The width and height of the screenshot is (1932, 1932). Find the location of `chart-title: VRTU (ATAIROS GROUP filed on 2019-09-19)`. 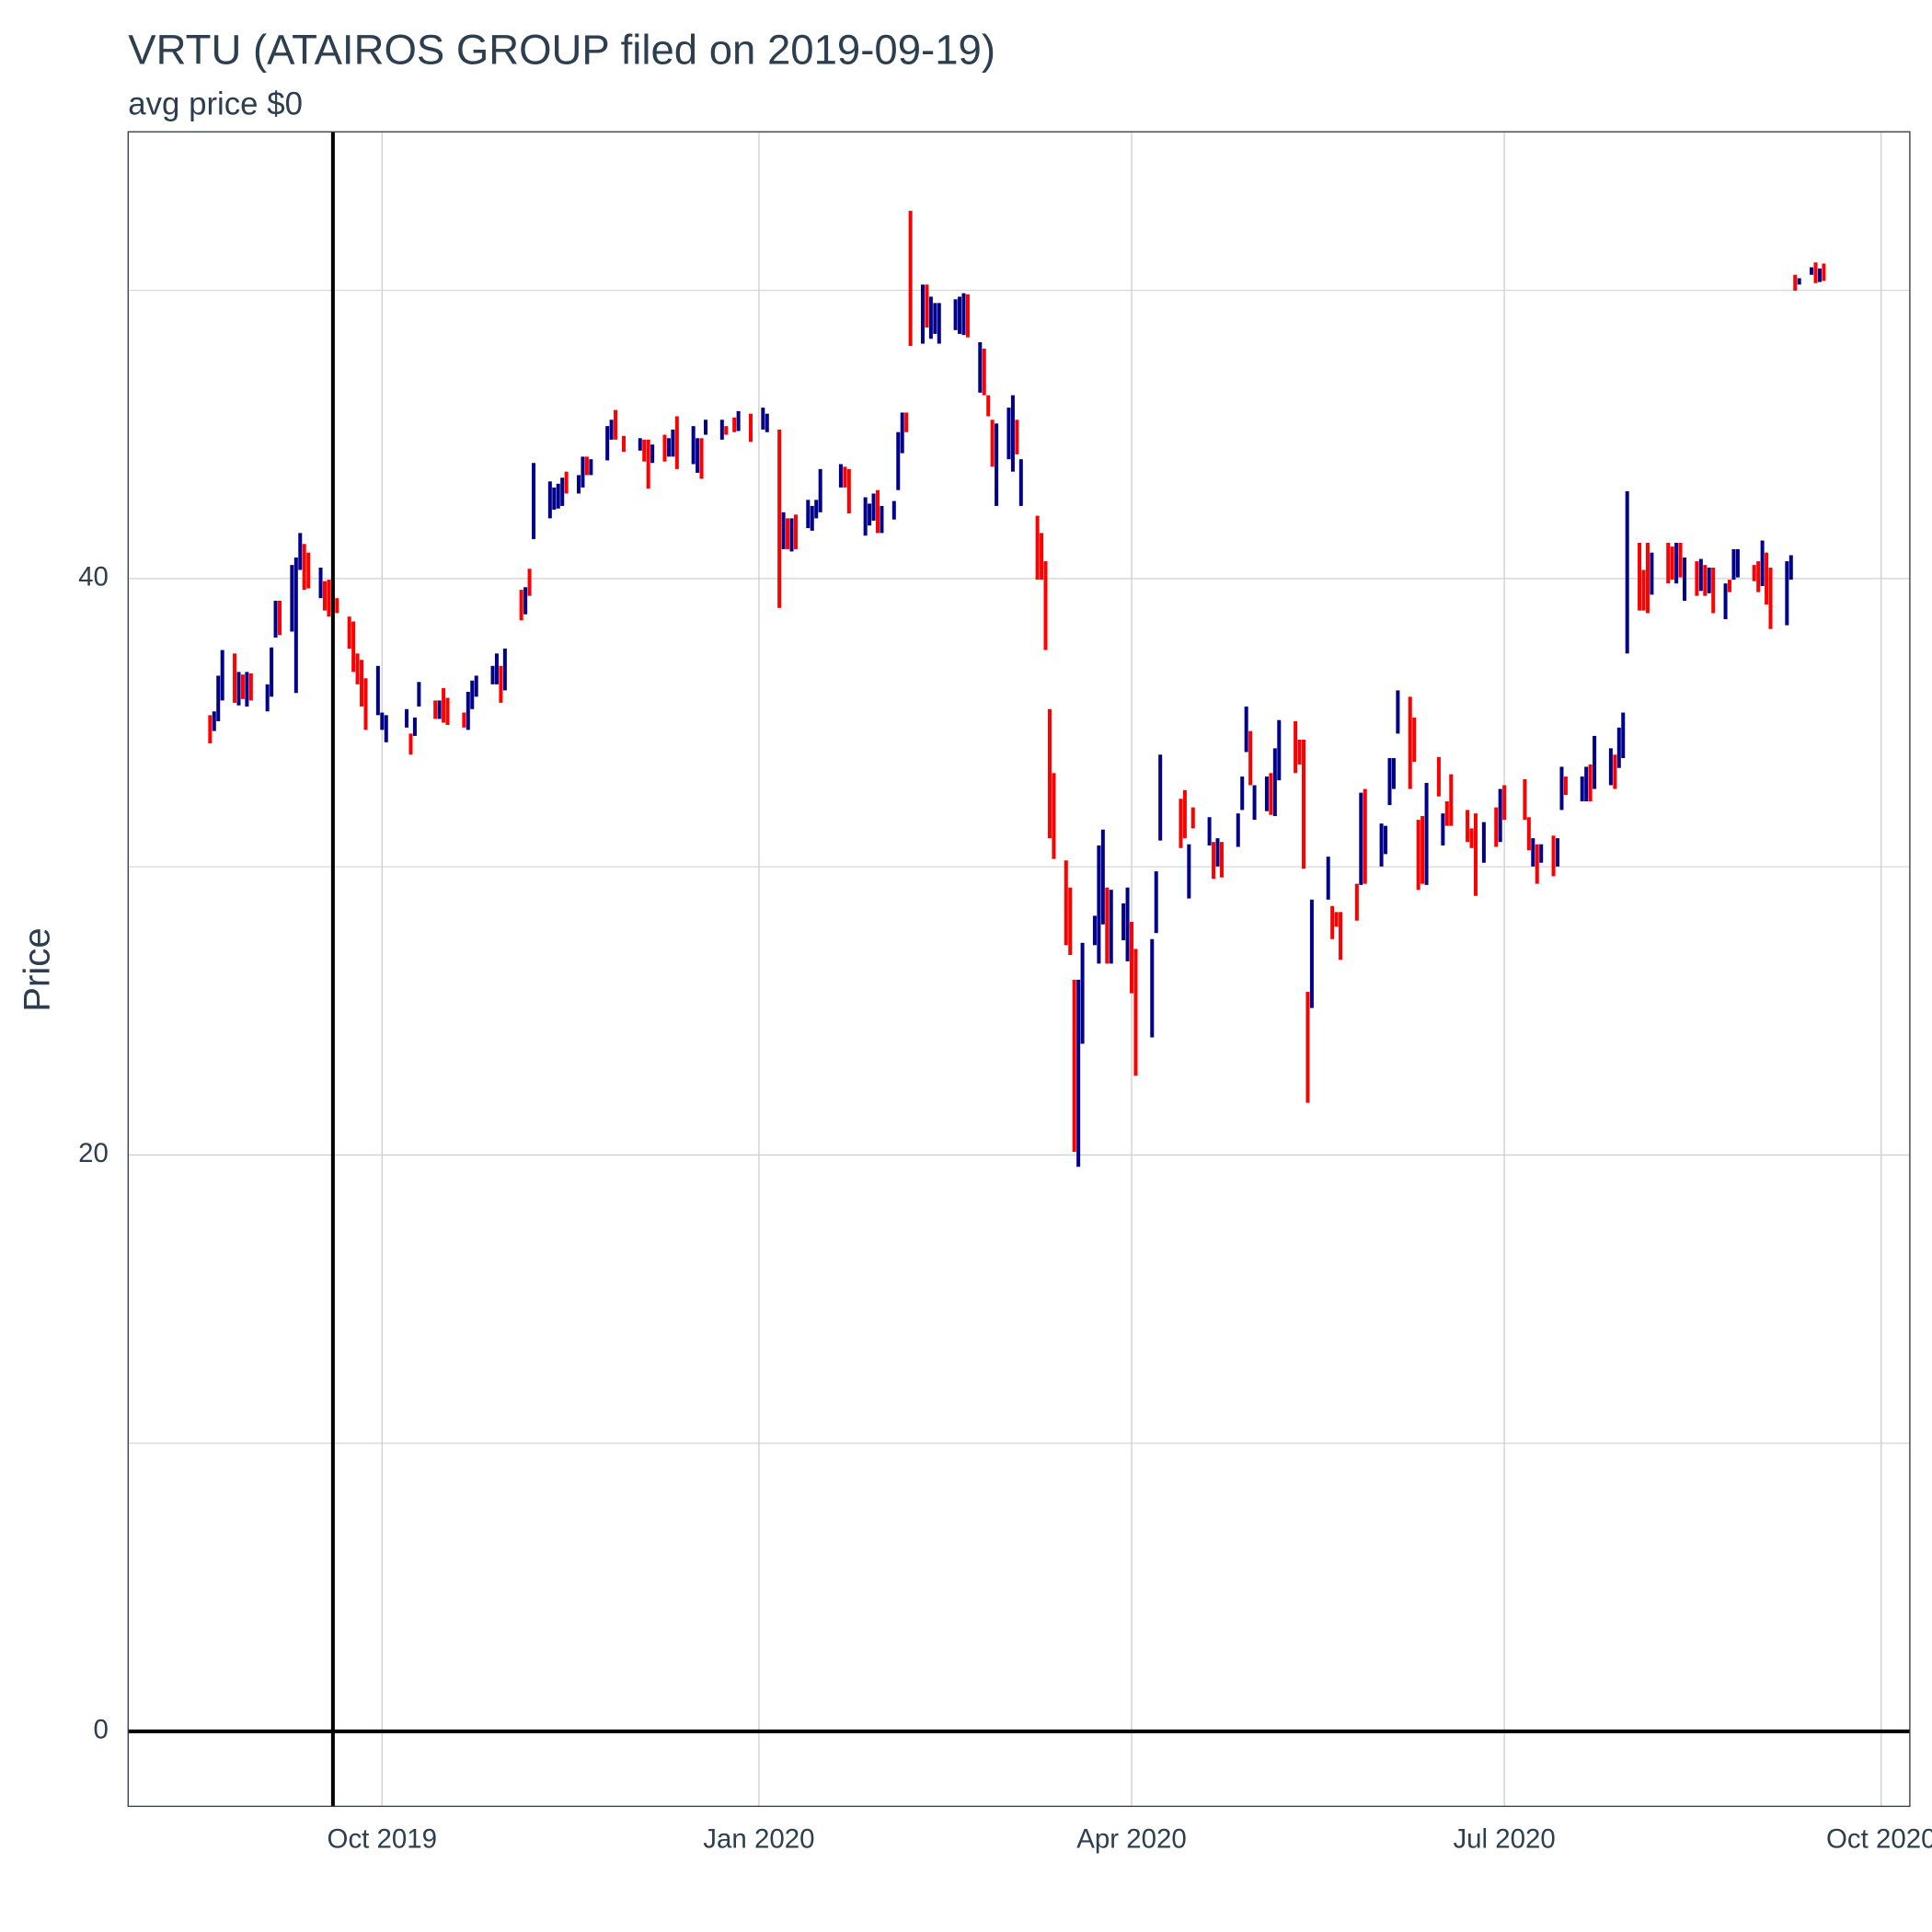

chart-title: VRTU (ATAIROS GROUP filed on 2019-09-19) is located at coordinates (561, 50).